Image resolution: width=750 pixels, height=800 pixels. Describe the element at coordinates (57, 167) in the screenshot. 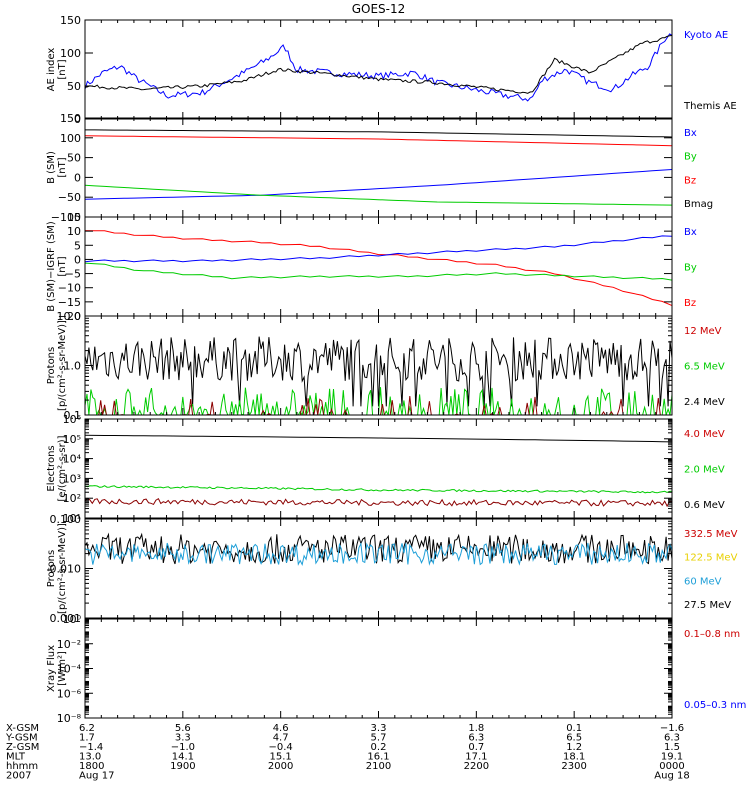

I see `y-axis-label: B (SM)[nT]` at that location.